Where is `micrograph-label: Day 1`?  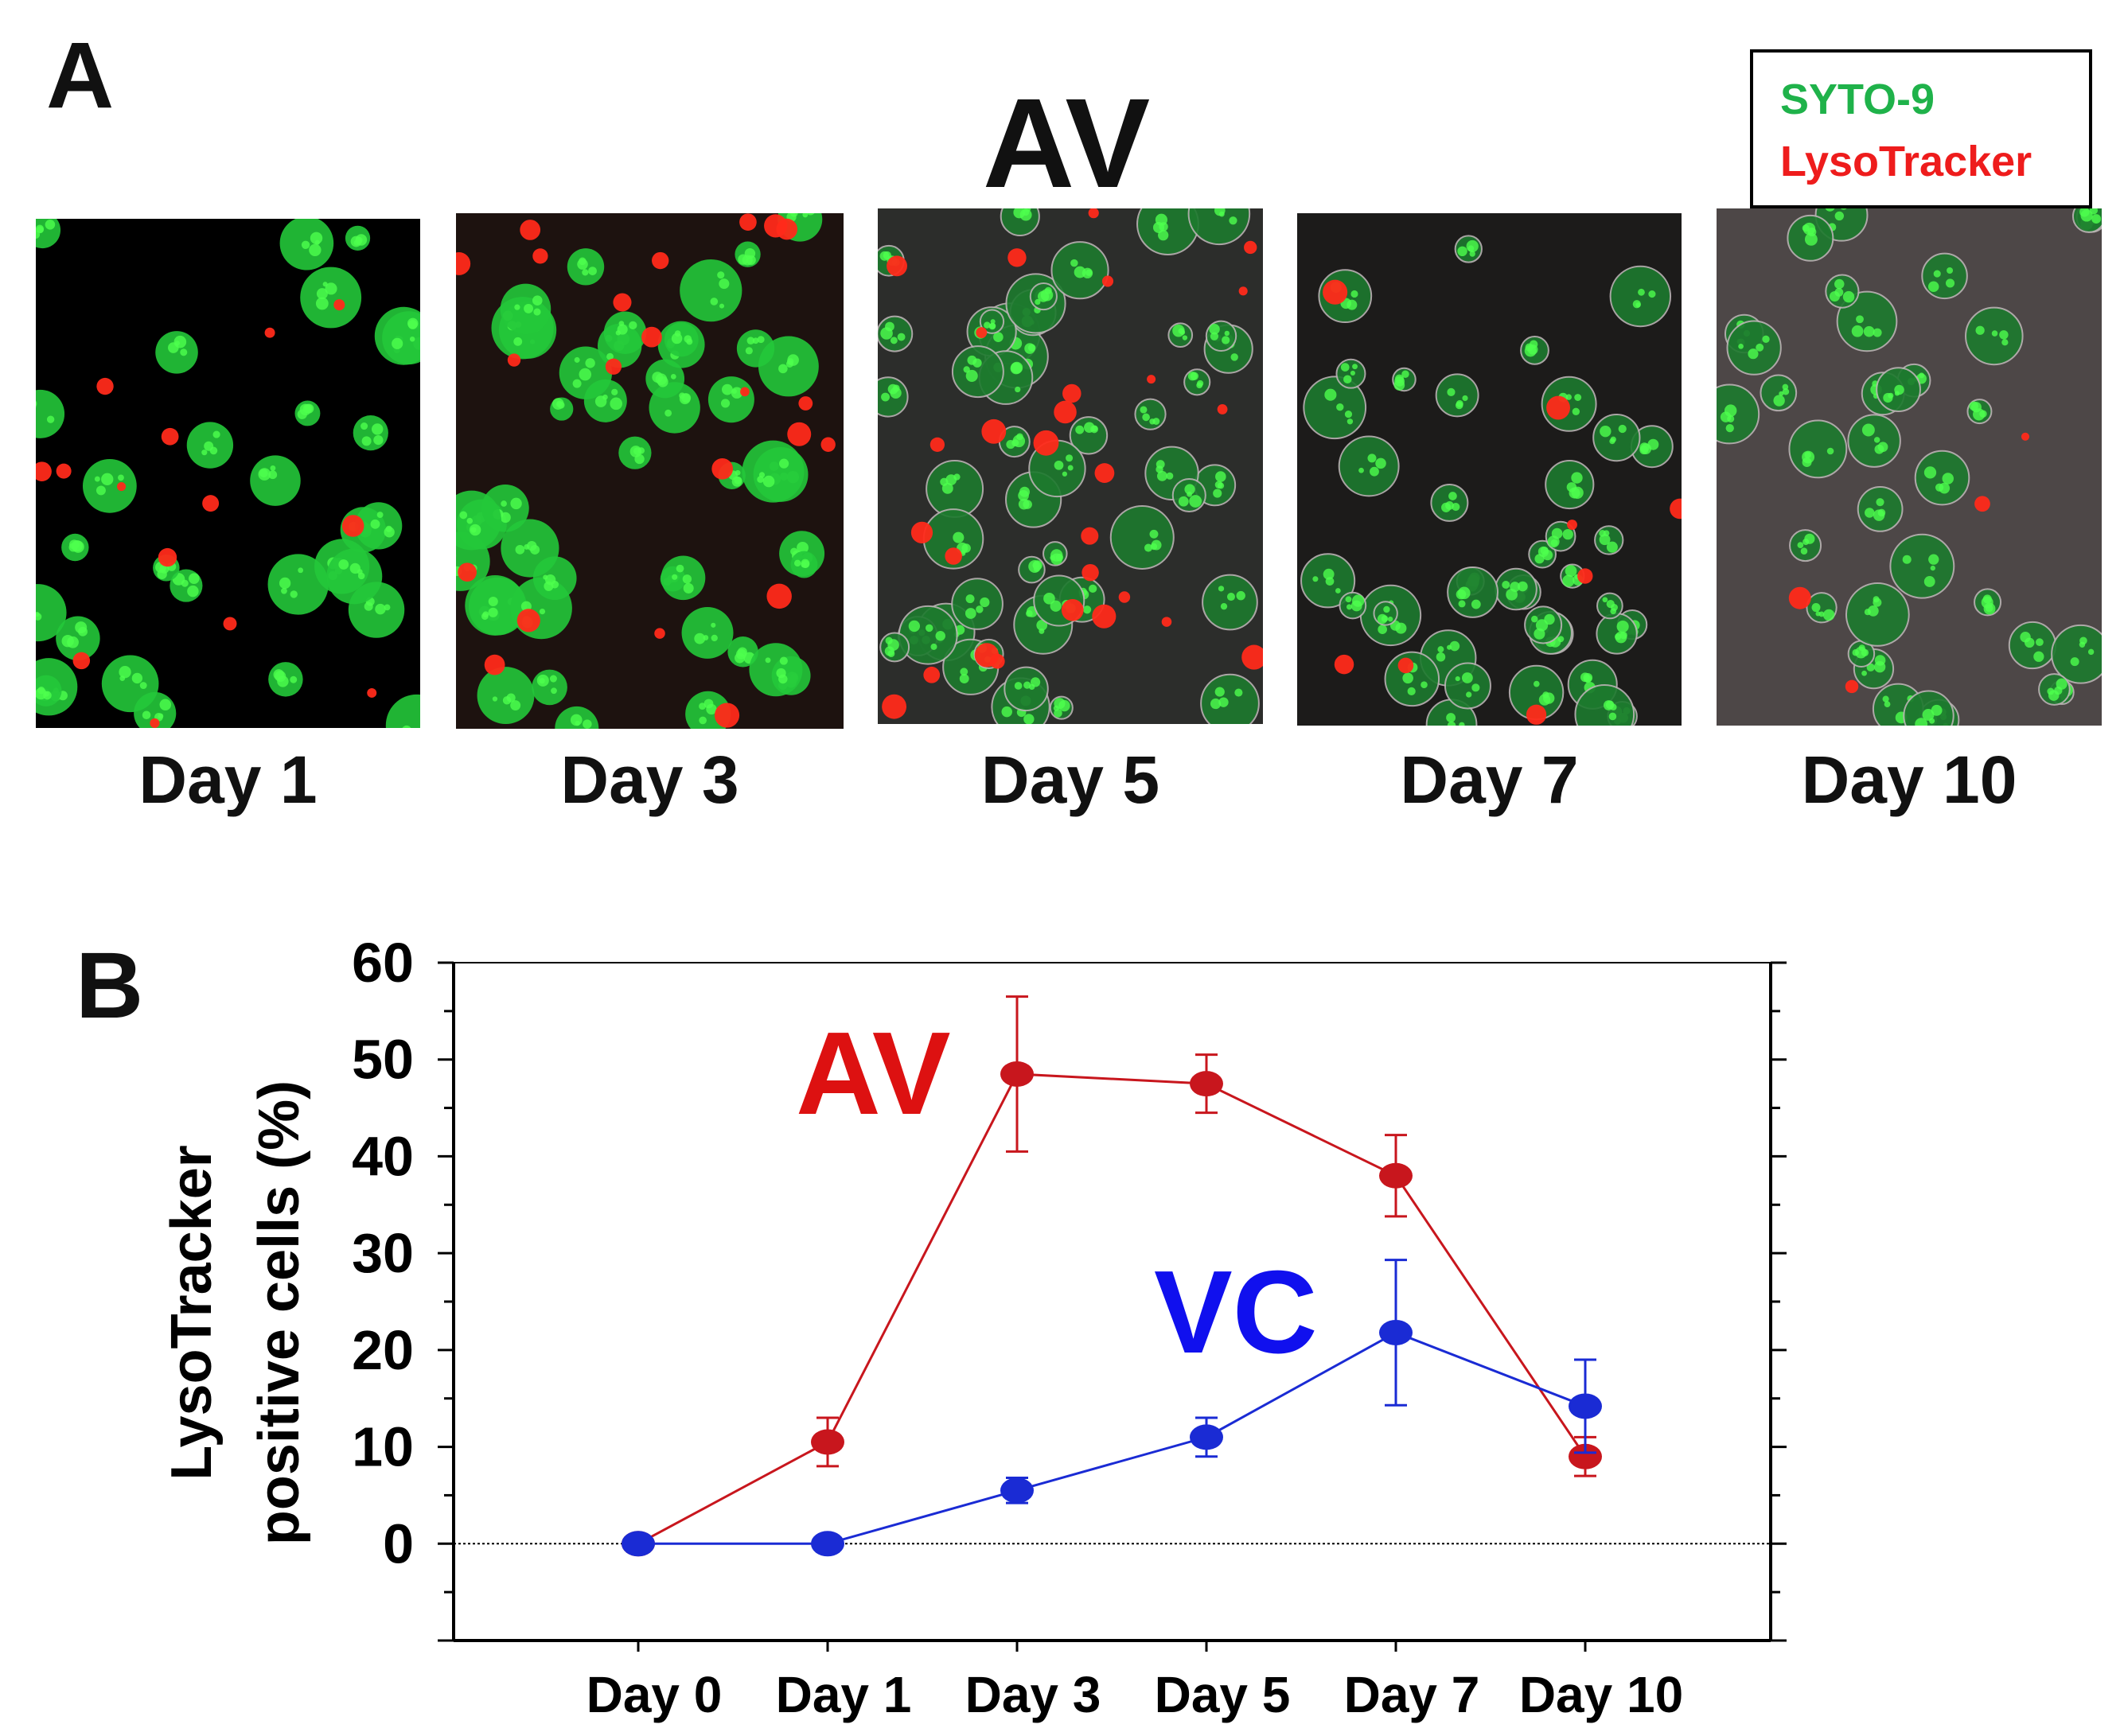
micrograph-label: Day 1 is located at coordinates (228, 779).